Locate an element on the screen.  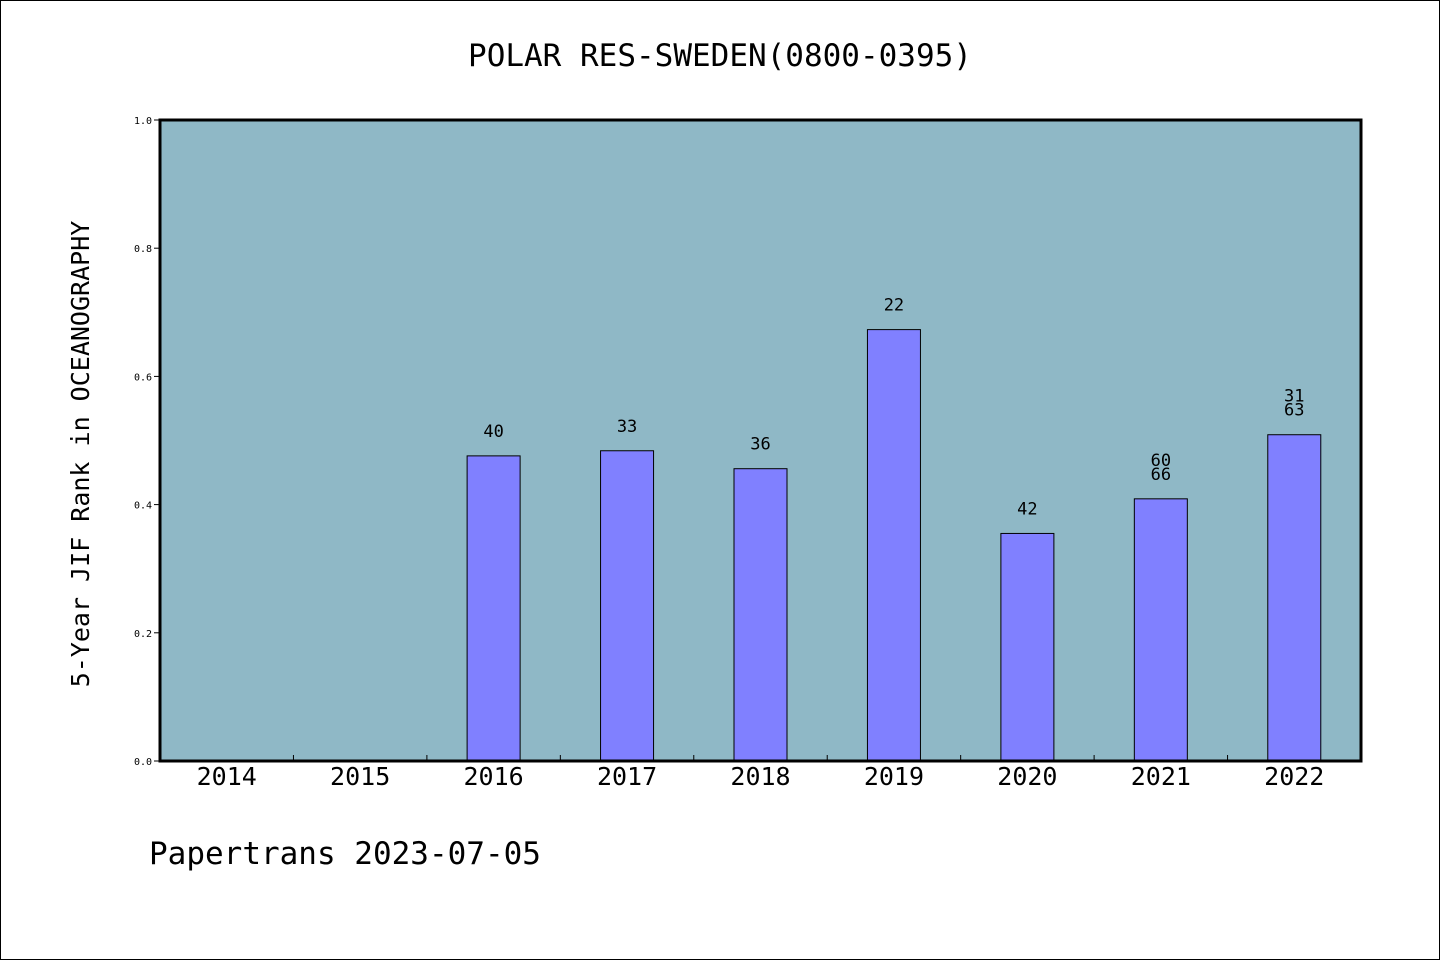
y-axis: 0.0 0.2 0.4 0.6 0.8 1.0 is located at coordinates (147, 442).